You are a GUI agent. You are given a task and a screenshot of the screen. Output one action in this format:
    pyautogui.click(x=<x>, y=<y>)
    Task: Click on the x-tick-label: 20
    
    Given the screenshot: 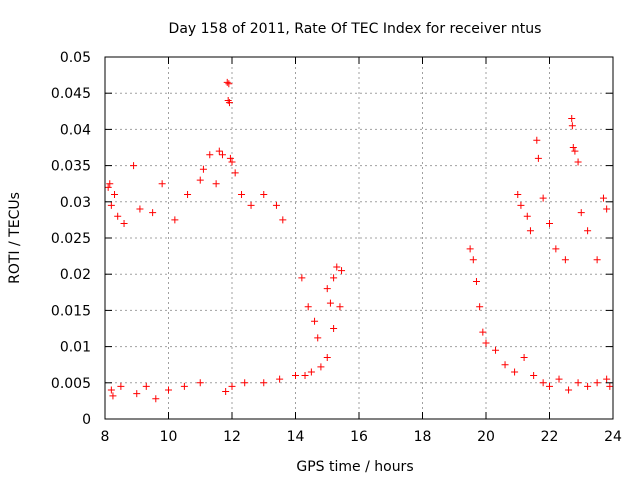 What is the action you would take?
    pyautogui.click(x=486, y=437)
    